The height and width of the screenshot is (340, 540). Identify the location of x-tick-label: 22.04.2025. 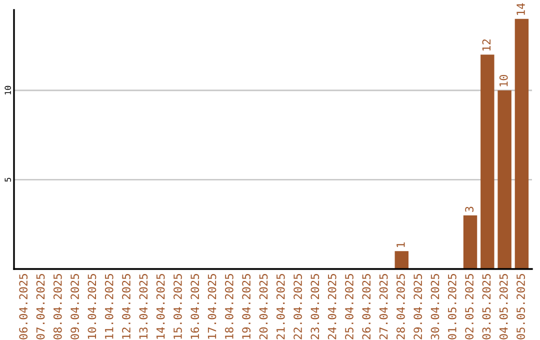
(298, 307).